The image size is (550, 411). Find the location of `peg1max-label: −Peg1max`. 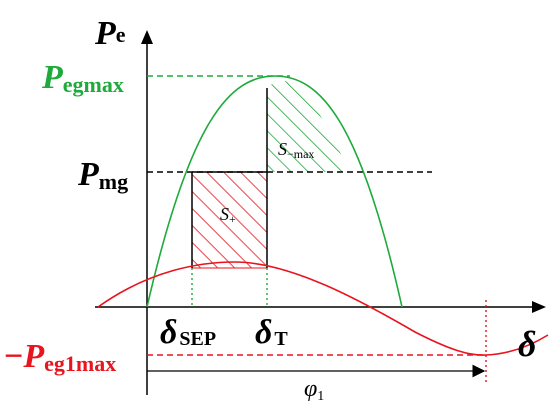

peg1max-label: −Peg1max is located at coordinates (60, 357).